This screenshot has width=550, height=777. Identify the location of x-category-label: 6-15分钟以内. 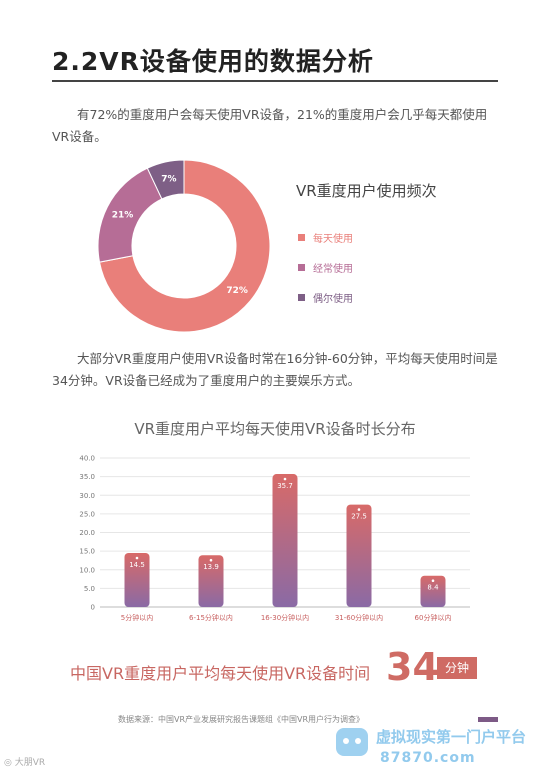
(211, 617).